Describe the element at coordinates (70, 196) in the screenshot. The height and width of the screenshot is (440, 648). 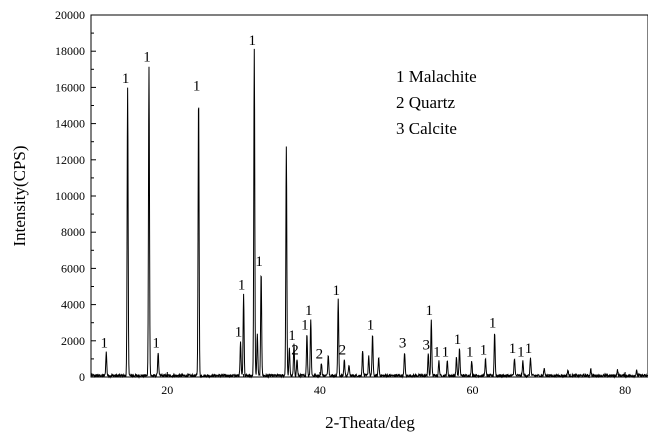
I see `y-tick-label: 10000` at that location.